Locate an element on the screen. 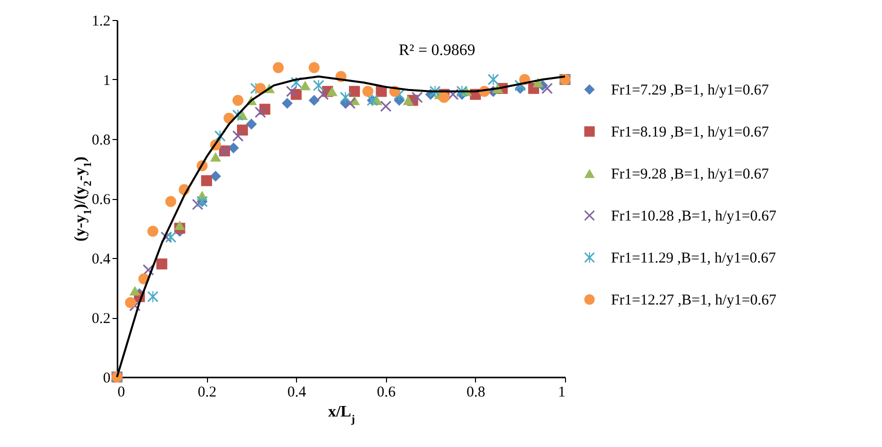 The image size is (882, 447). x-tick-label: 0.8 is located at coordinates (476, 392).